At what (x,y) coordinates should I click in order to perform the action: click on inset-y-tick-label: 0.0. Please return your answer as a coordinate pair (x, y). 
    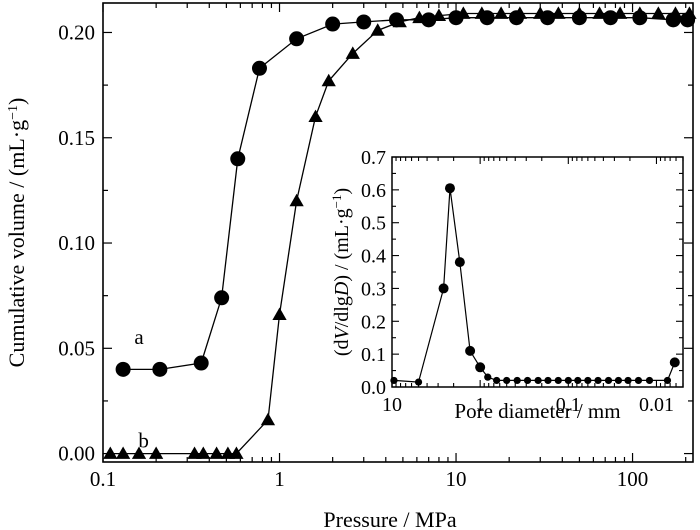
    Looking at the image, I should click on (373, 388).